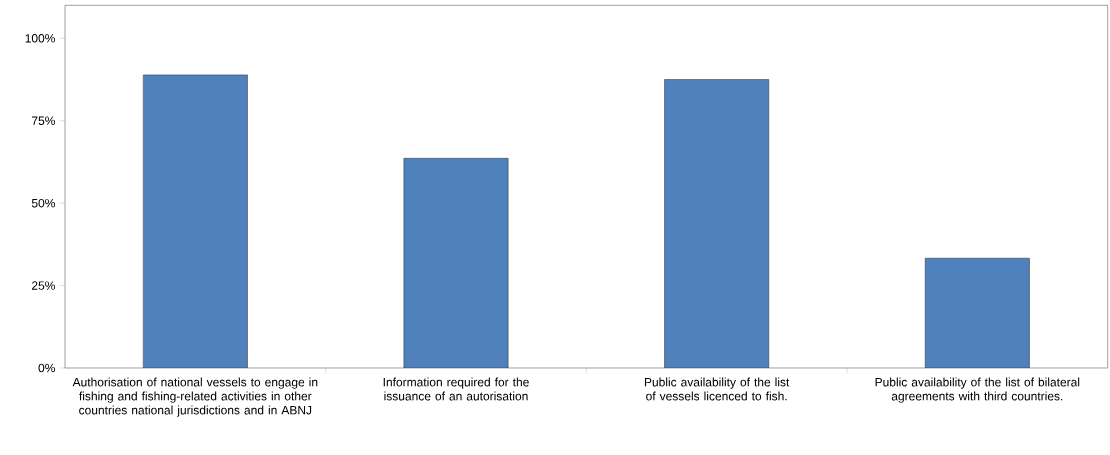 This screenshot has height=455, width=1110. Describe the element at coordinates (43, 120) in the screenshot. I see `y-tick-label: 75%` at that location.